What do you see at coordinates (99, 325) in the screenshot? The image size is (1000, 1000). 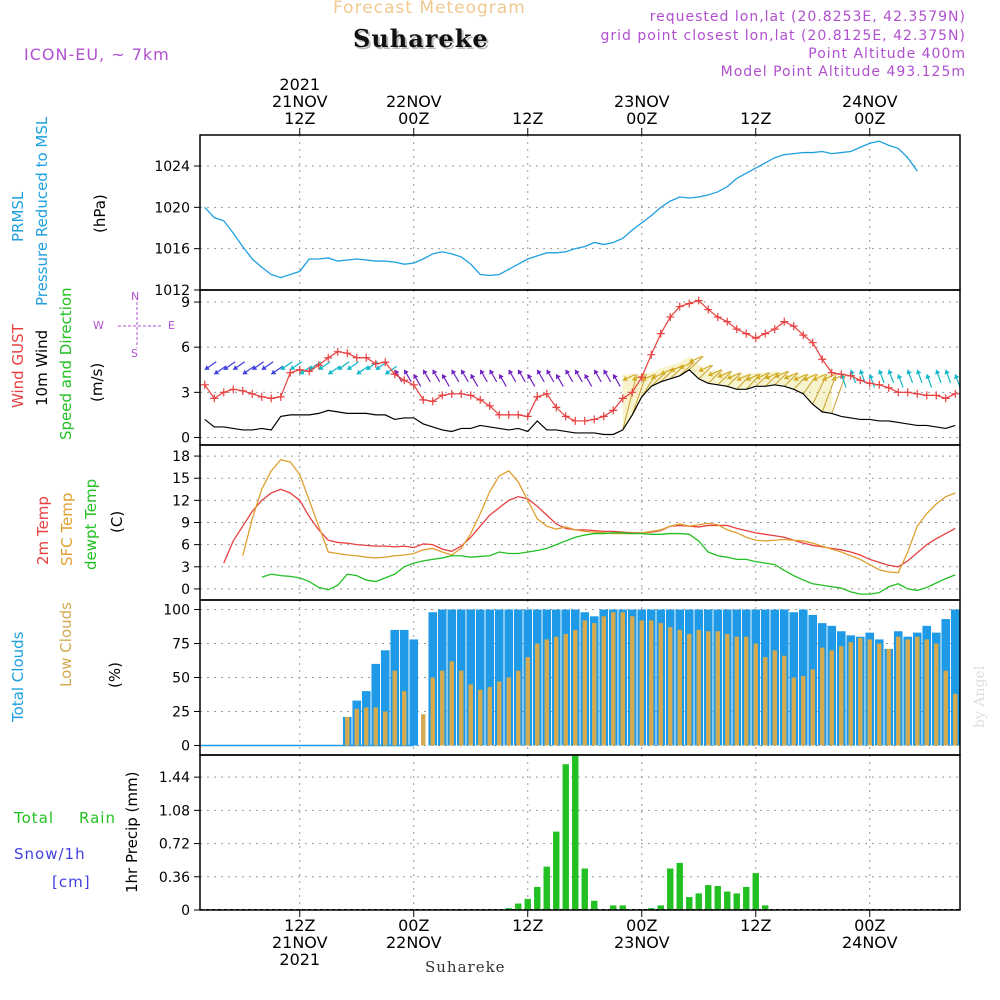 I see `compass-west: W` at bounding box center [99, 325].